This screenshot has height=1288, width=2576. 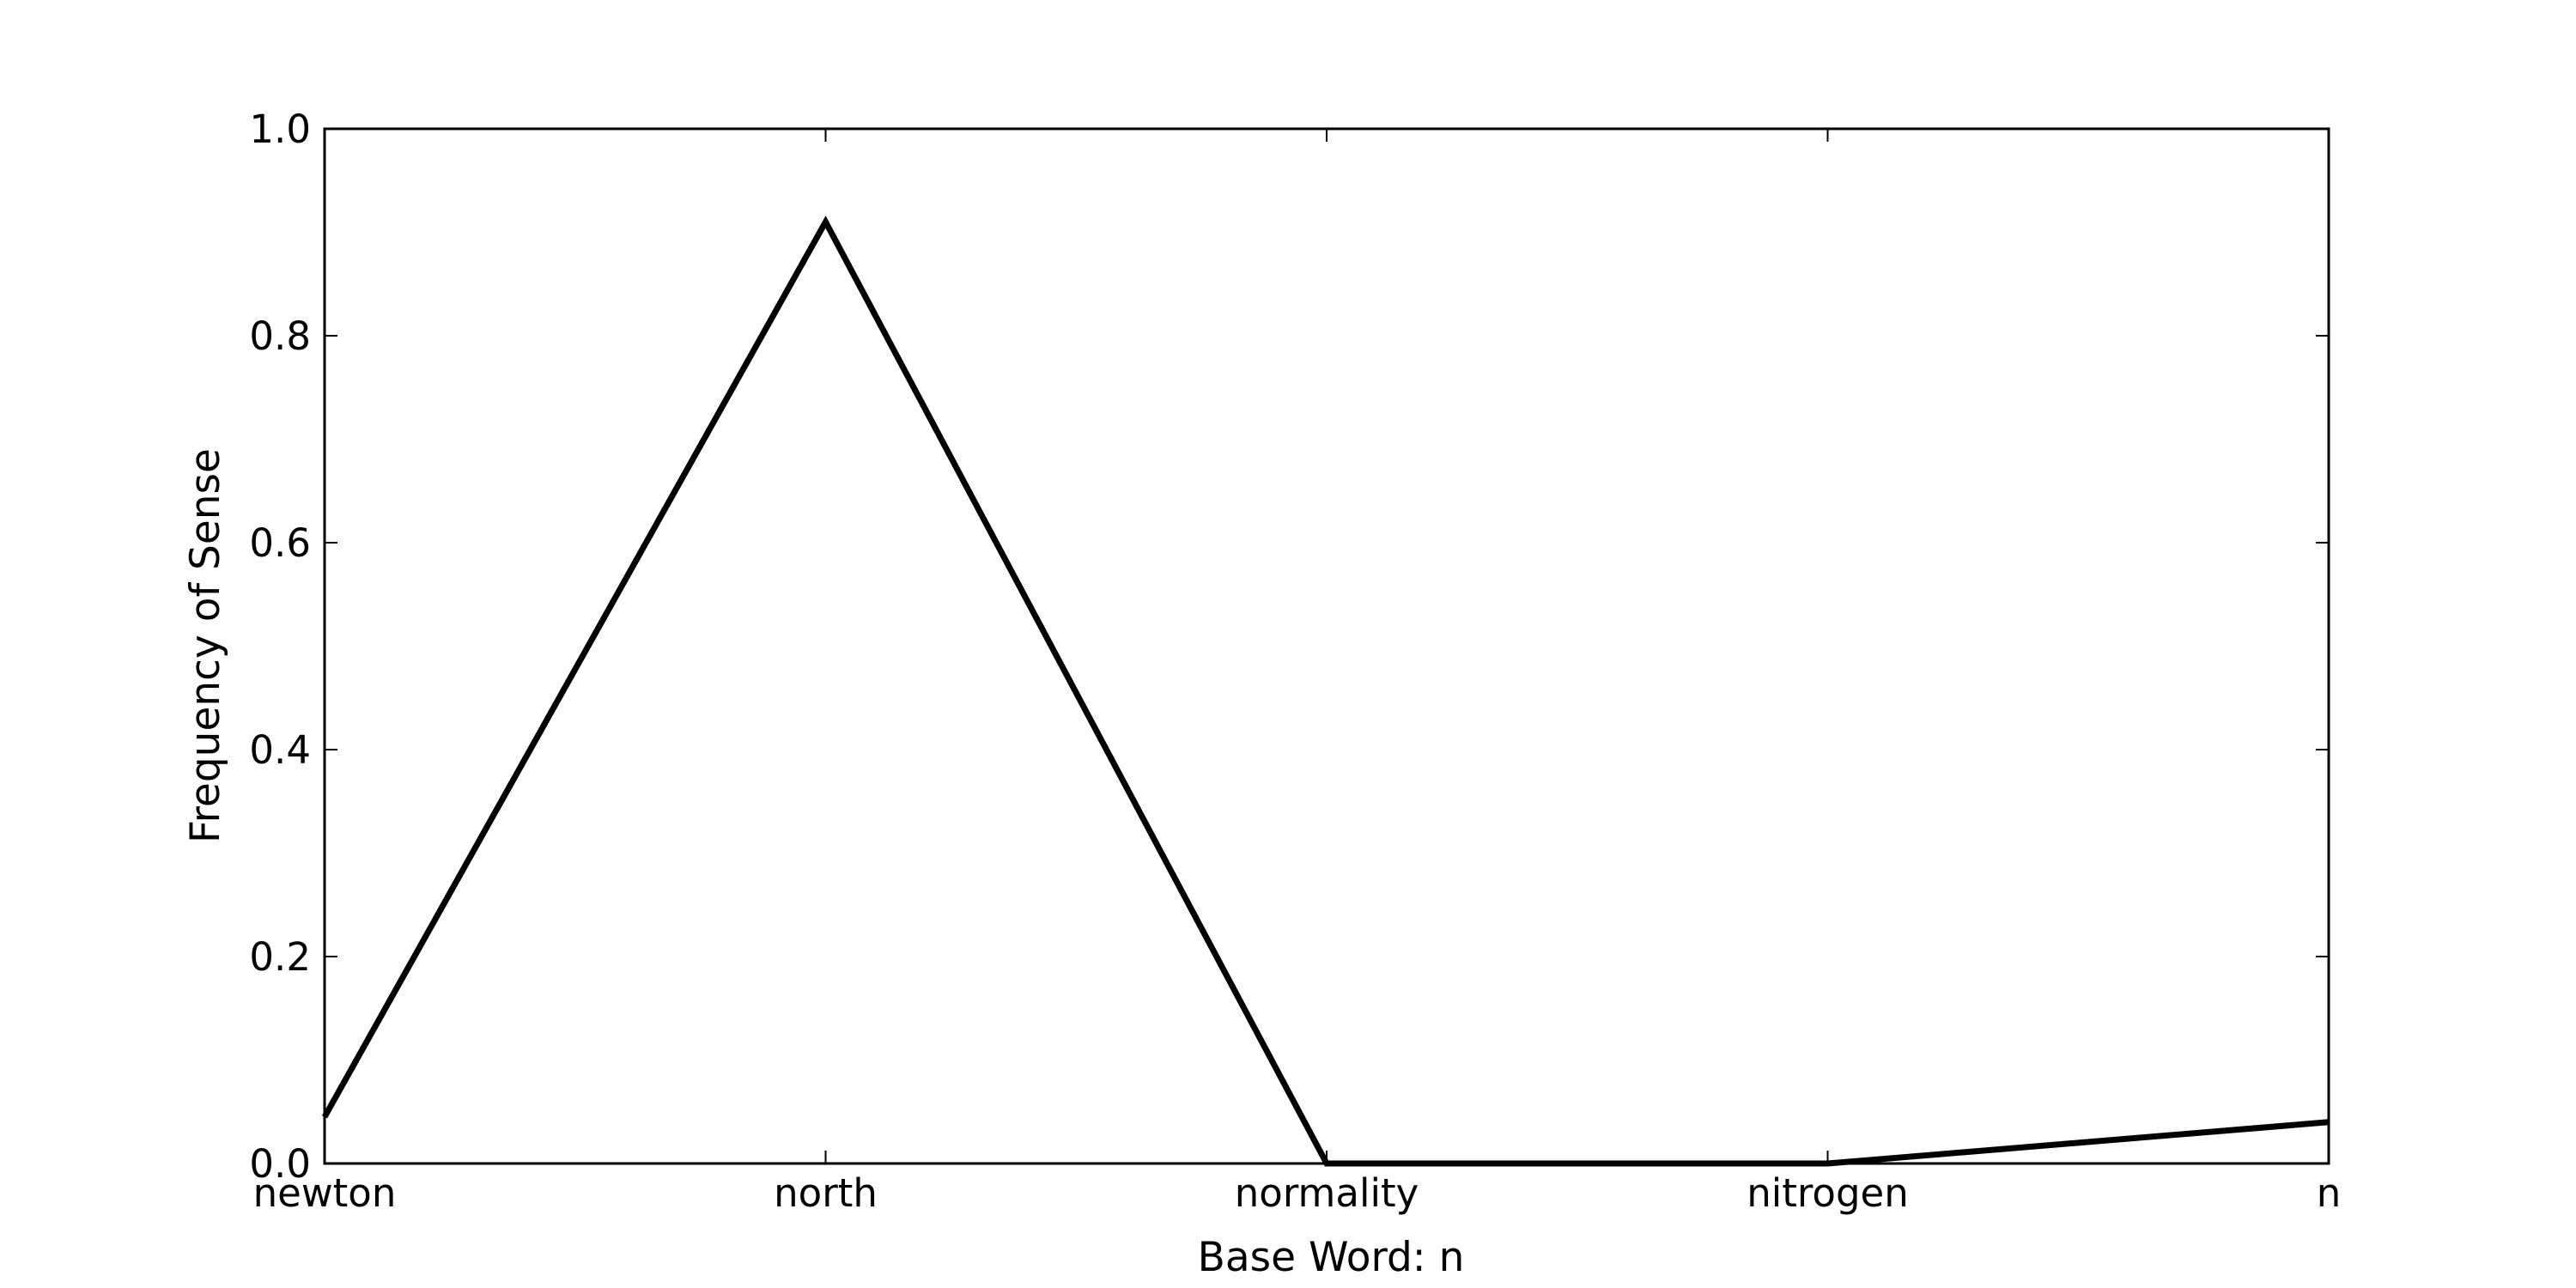 What do you see at coordinates (280, 129) in the screenshot?
I see `y-tick-label: 1.0` at bounding box center [280, 129].